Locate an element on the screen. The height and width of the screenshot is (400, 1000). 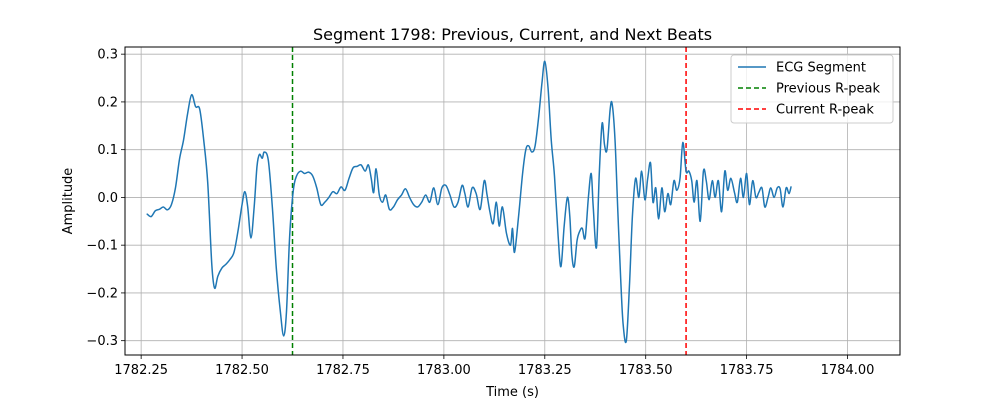
y-tick-label: −0.3 is located at coordinates (102, 341).